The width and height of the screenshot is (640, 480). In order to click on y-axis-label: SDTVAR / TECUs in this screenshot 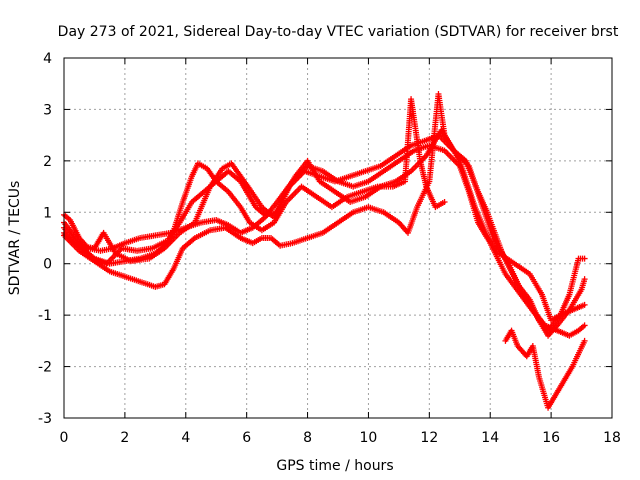, I will do `click(15, 238)`.